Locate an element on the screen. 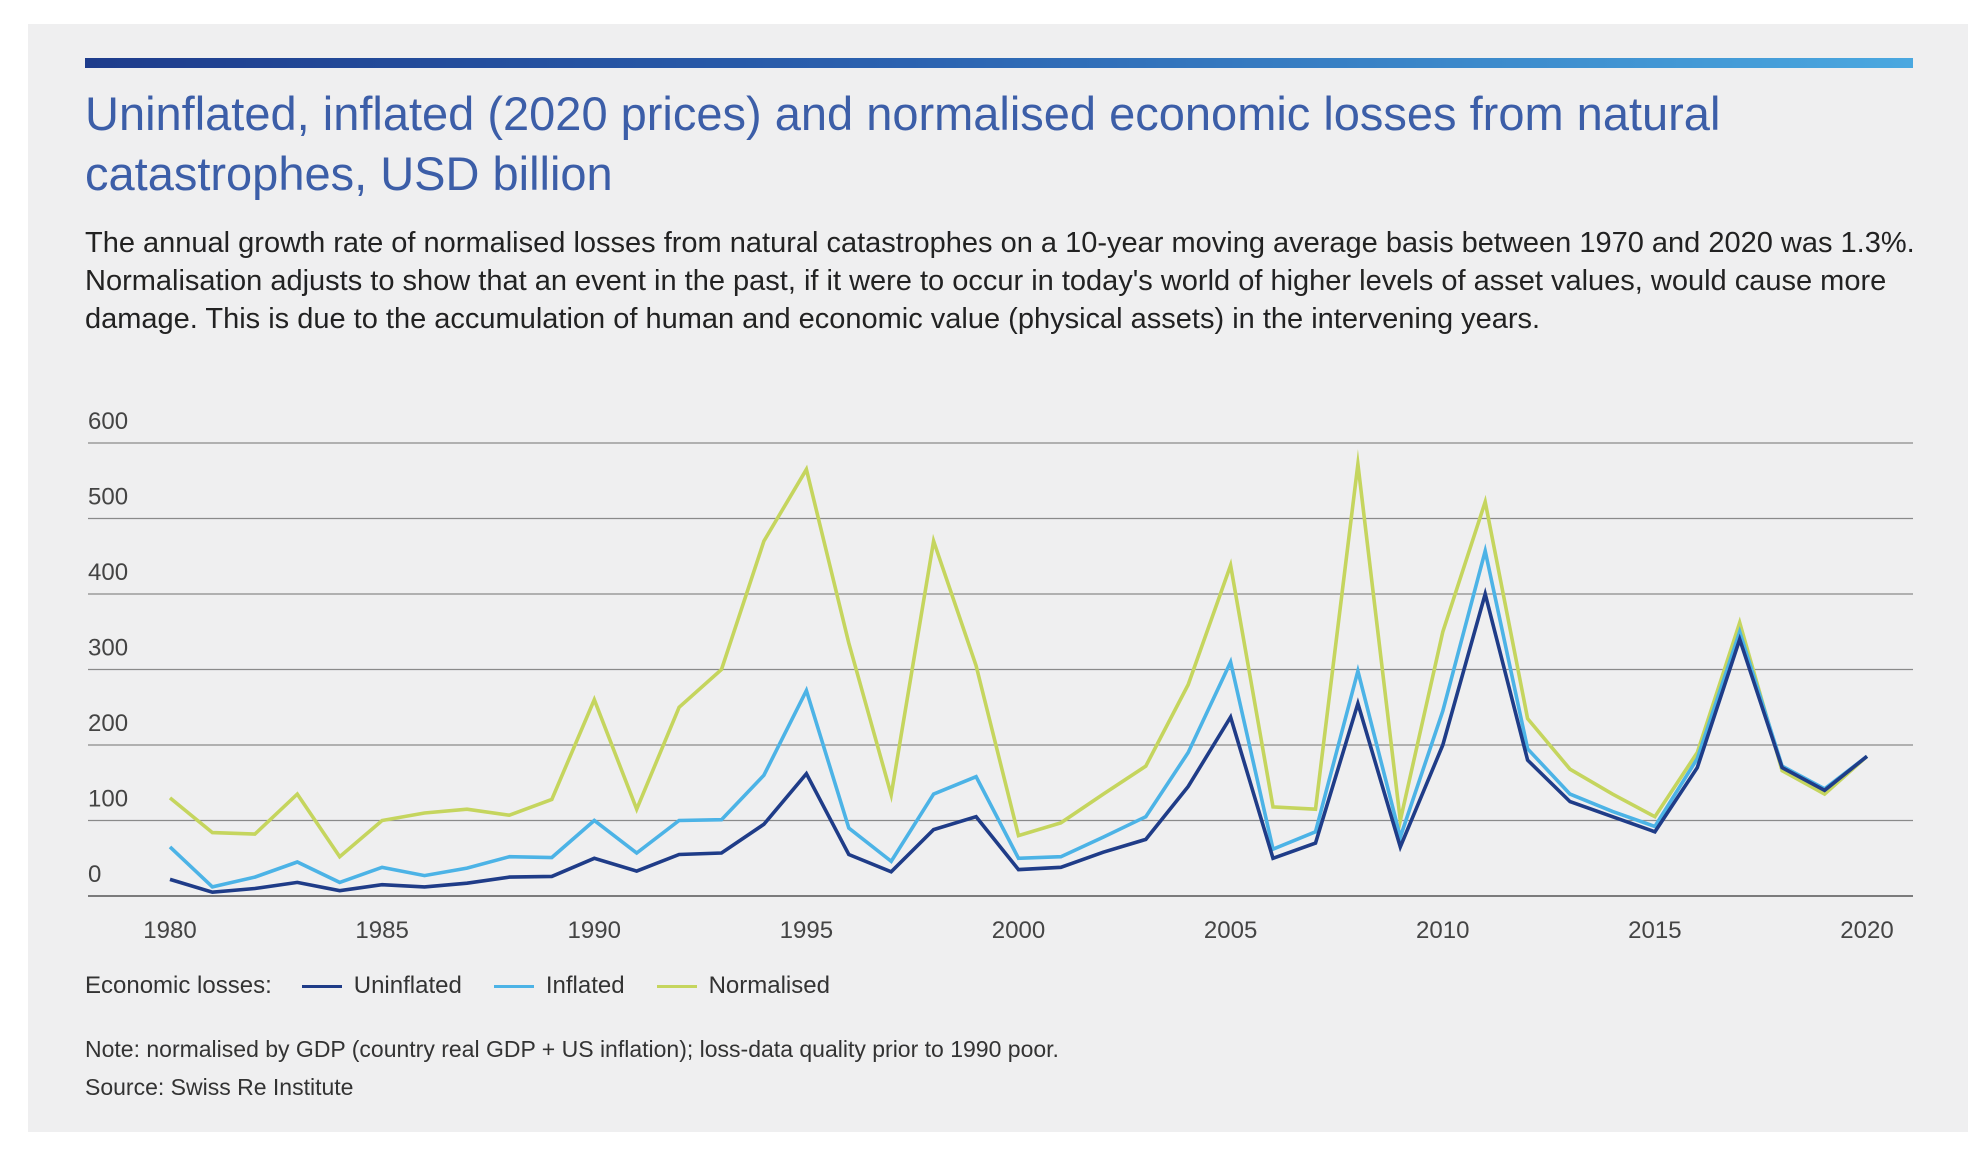 The image size is (1968, 1156). legend-label-uninflated: Uninflated is located at coordinates (407, 985).